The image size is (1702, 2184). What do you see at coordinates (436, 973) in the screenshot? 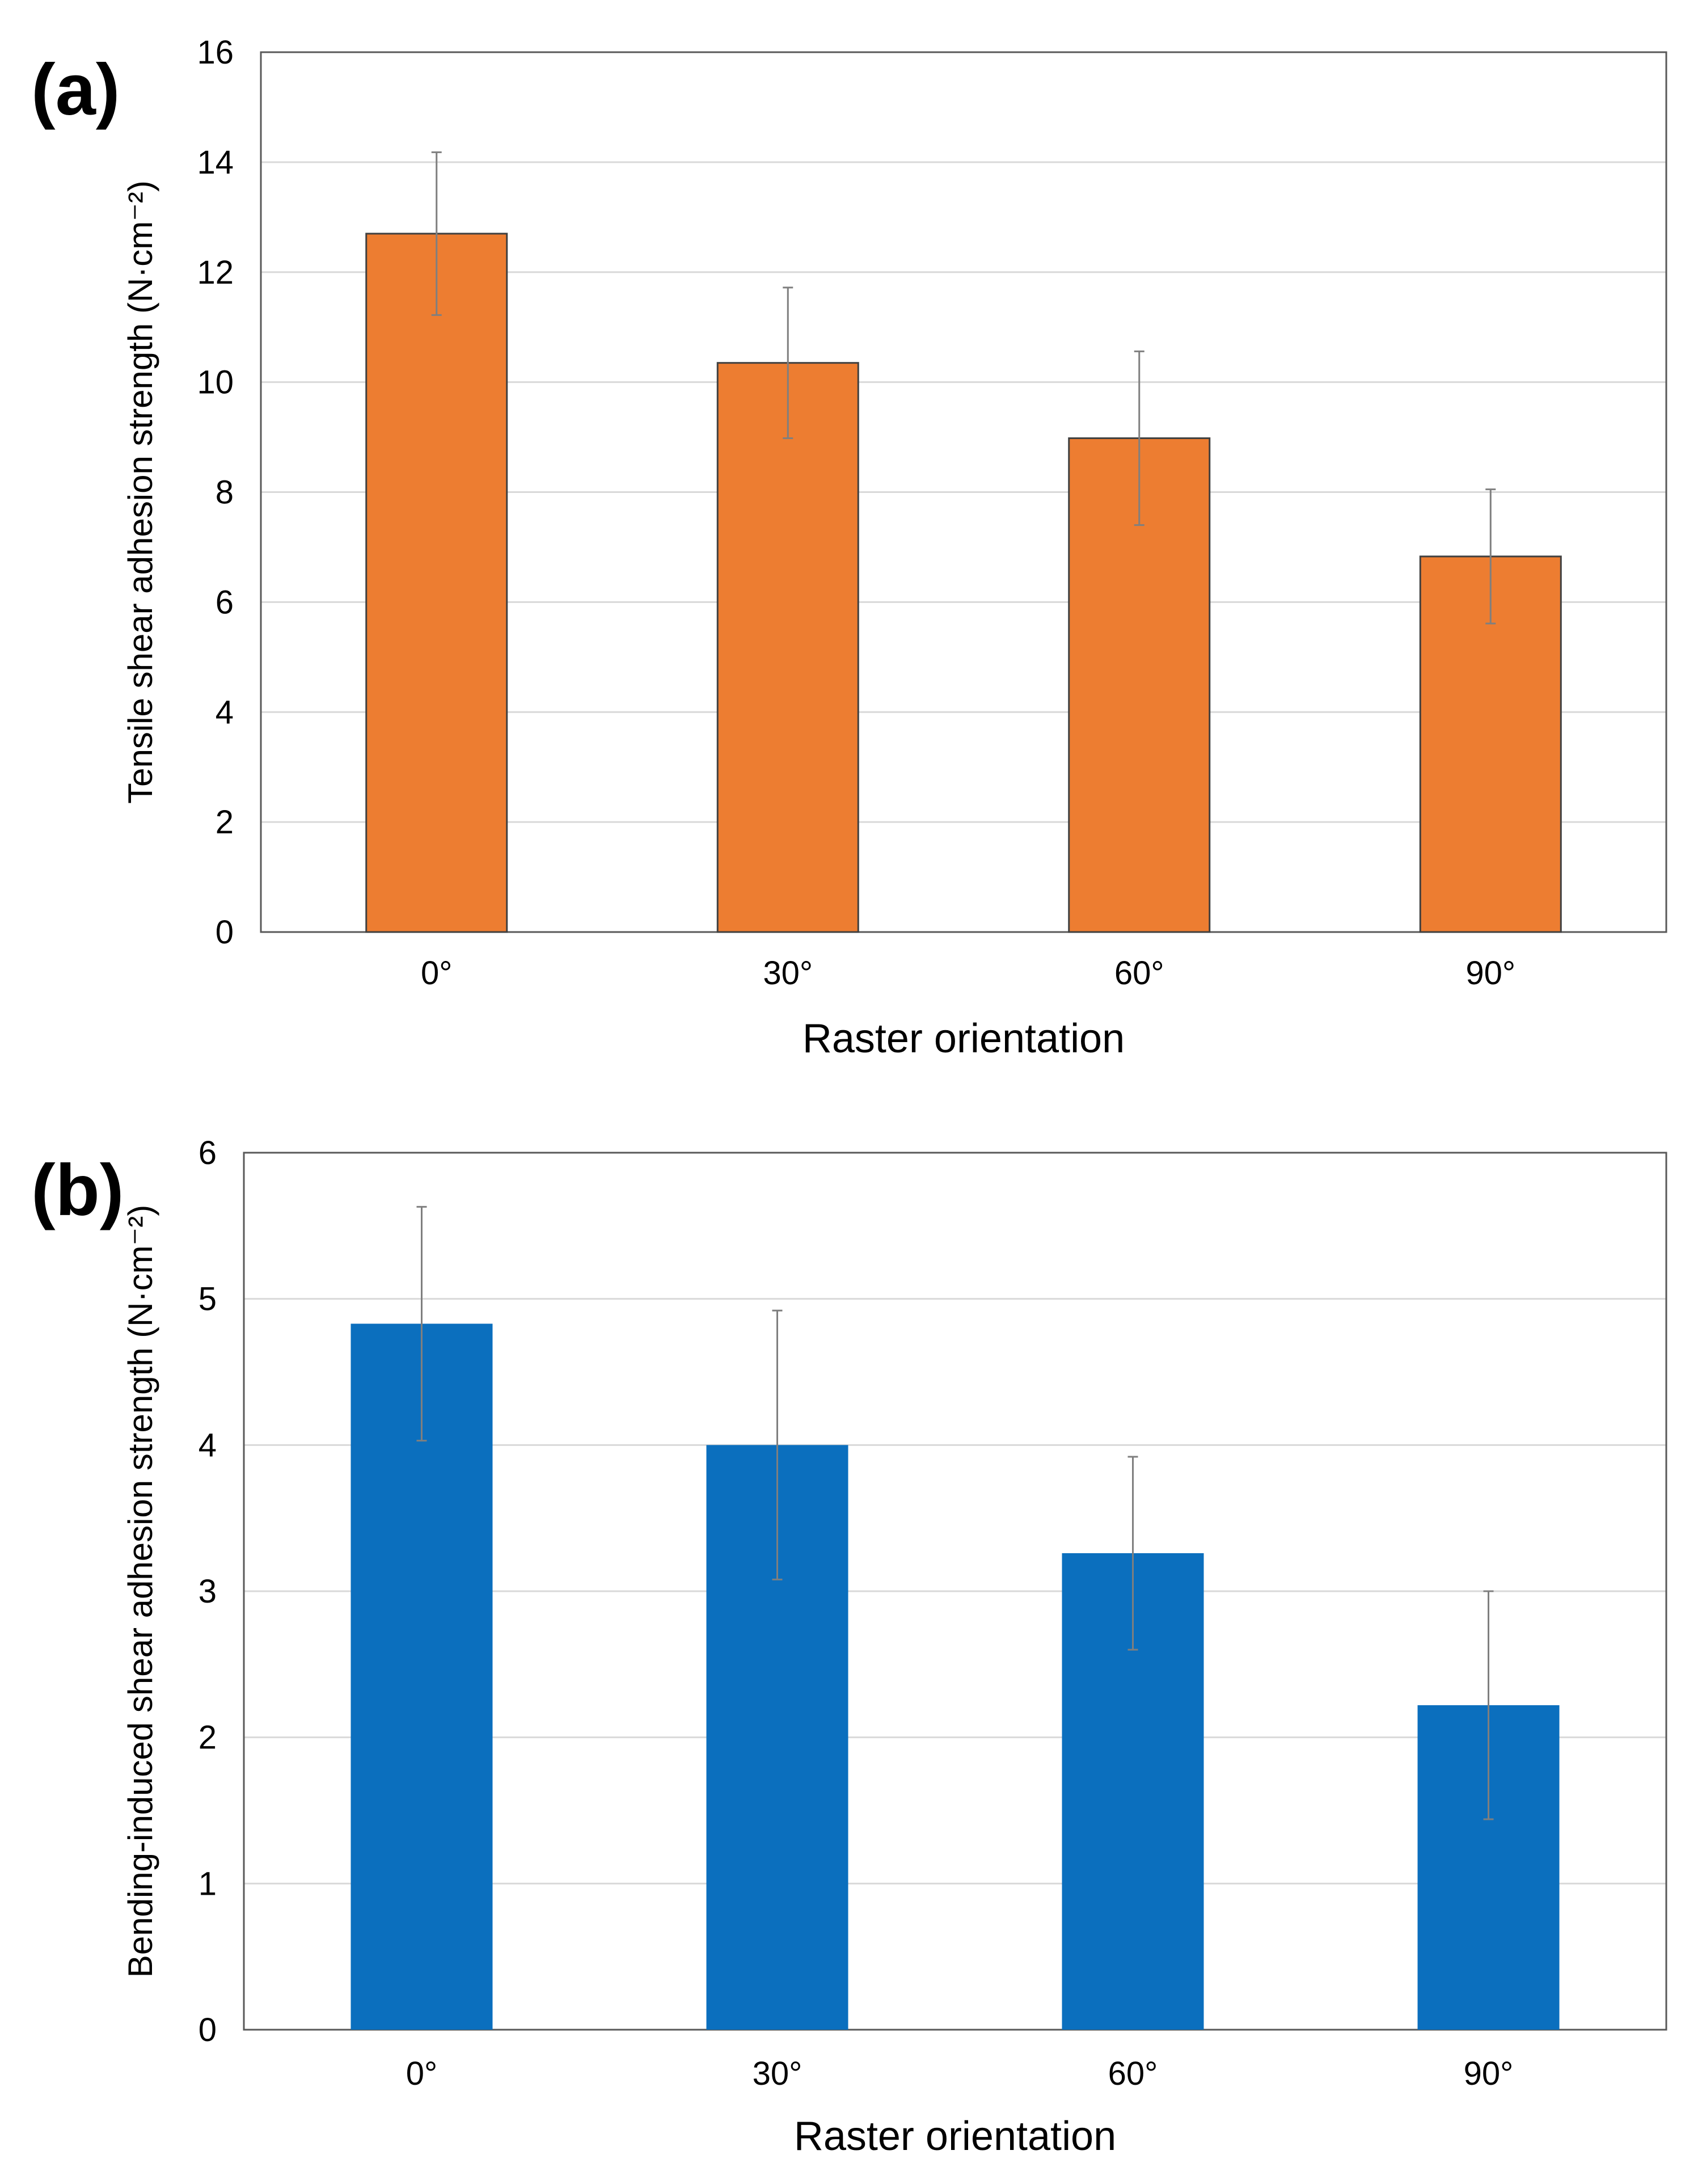
I see `a-x-tick-label-0: 0°` at bounding box center [436, 973].